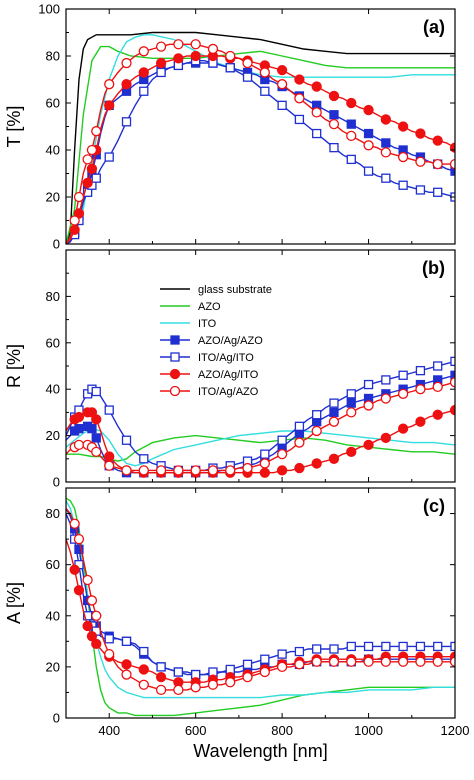 The image size is (474, 780). Describe the element at coordinates (53, 150) in the screenshot. I see `y-tick-label-a: 40` at that location.